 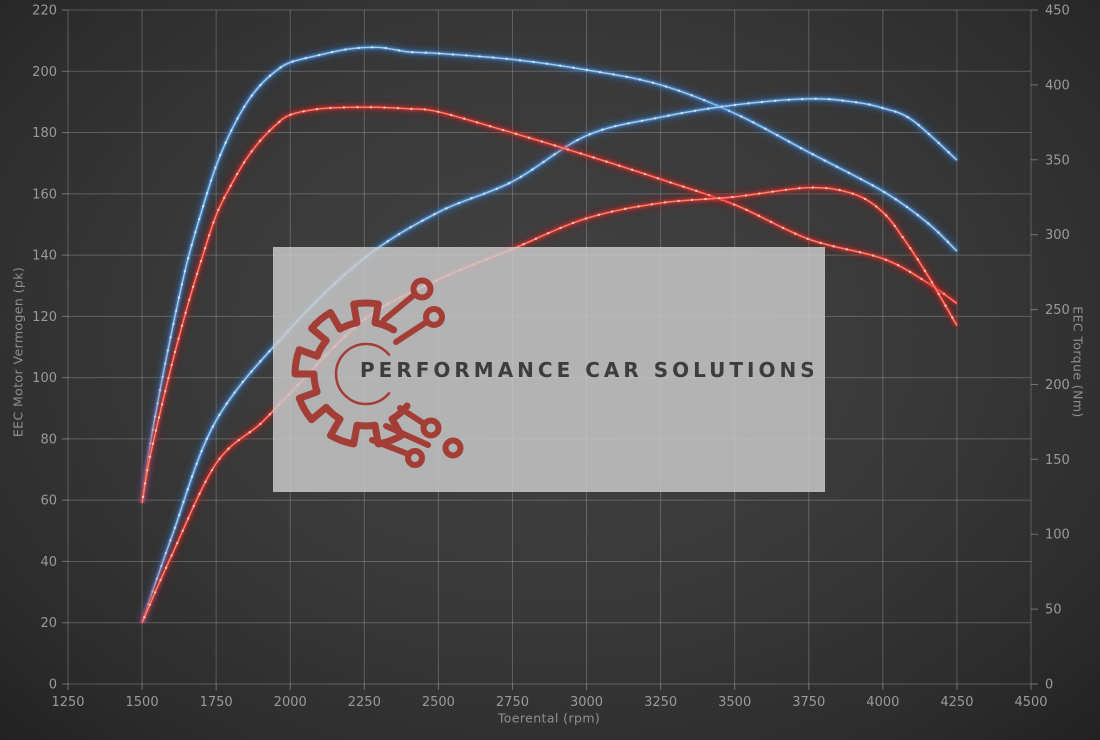 What do you see at coordinates (1078, 362) in the screenshot?
I see `right-axis-title: EEC Torque (Nm)` at bounding box center [1078, 362].